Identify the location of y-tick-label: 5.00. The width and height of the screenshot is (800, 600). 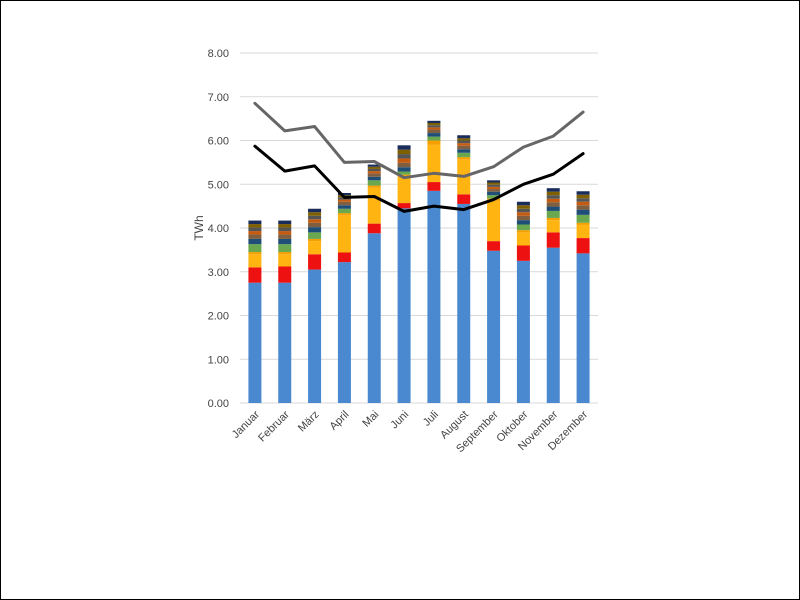
(218, 185).